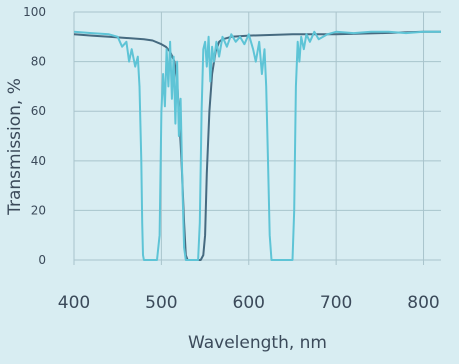 The image size is (459, 364). What do you see at coordinates (257, 343) in the screenshot?
I see `x-axis-label: Wavelength, nm` at bounding box center [257, 343].